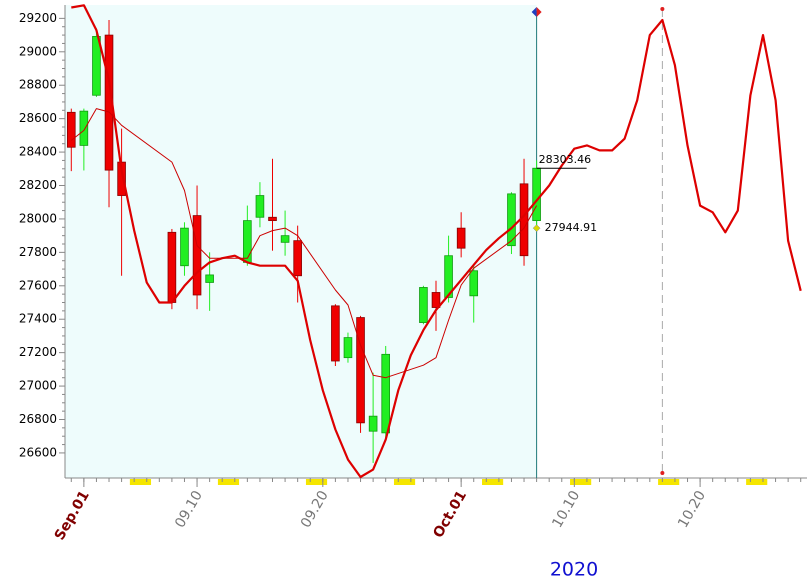  Describe the element at coordinates (574, 570) in the screenshot. I see `year-label: 2020` at that location.